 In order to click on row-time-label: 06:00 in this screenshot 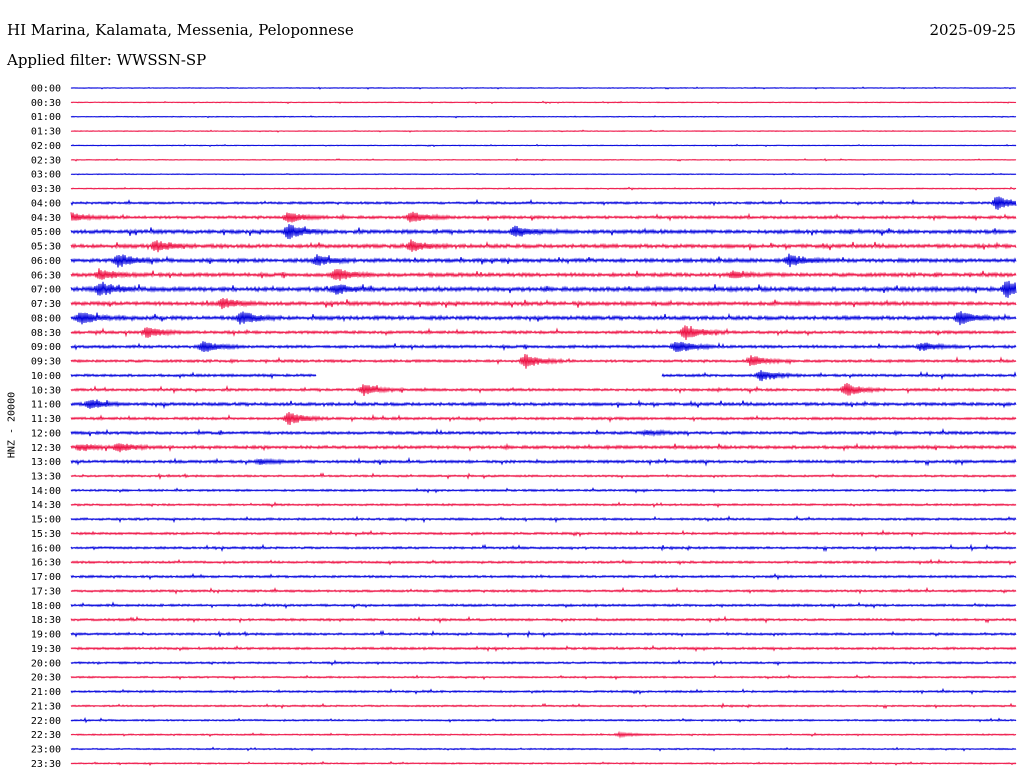, I will do `click(46, 261)`.